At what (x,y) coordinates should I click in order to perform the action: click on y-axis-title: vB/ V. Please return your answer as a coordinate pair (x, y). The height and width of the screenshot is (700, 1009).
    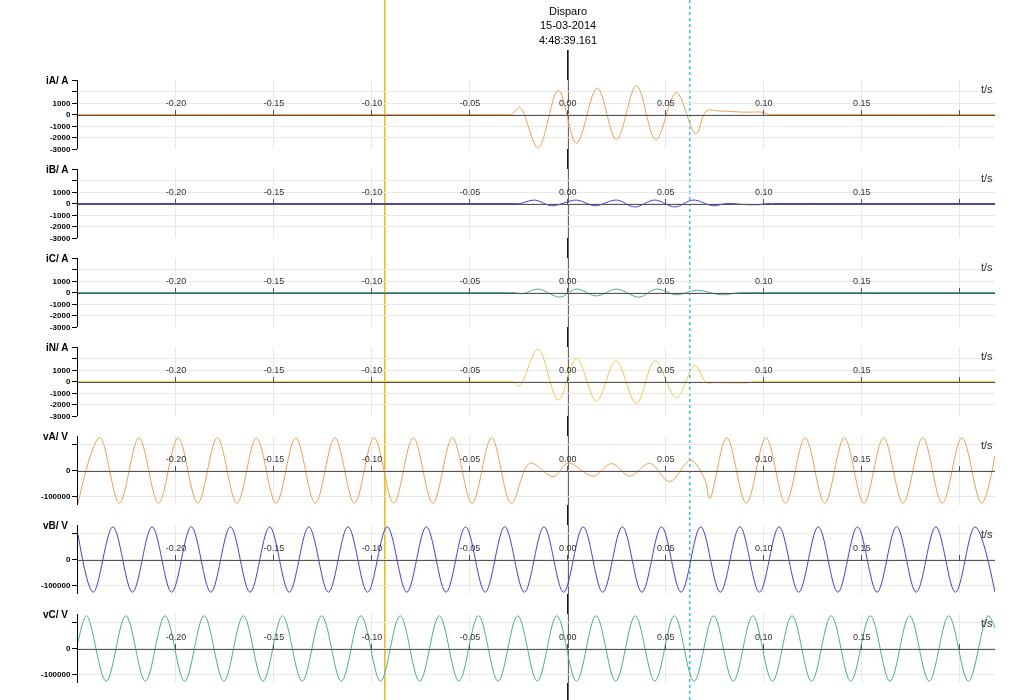
    Looking at the image, I should click on (56, 525).